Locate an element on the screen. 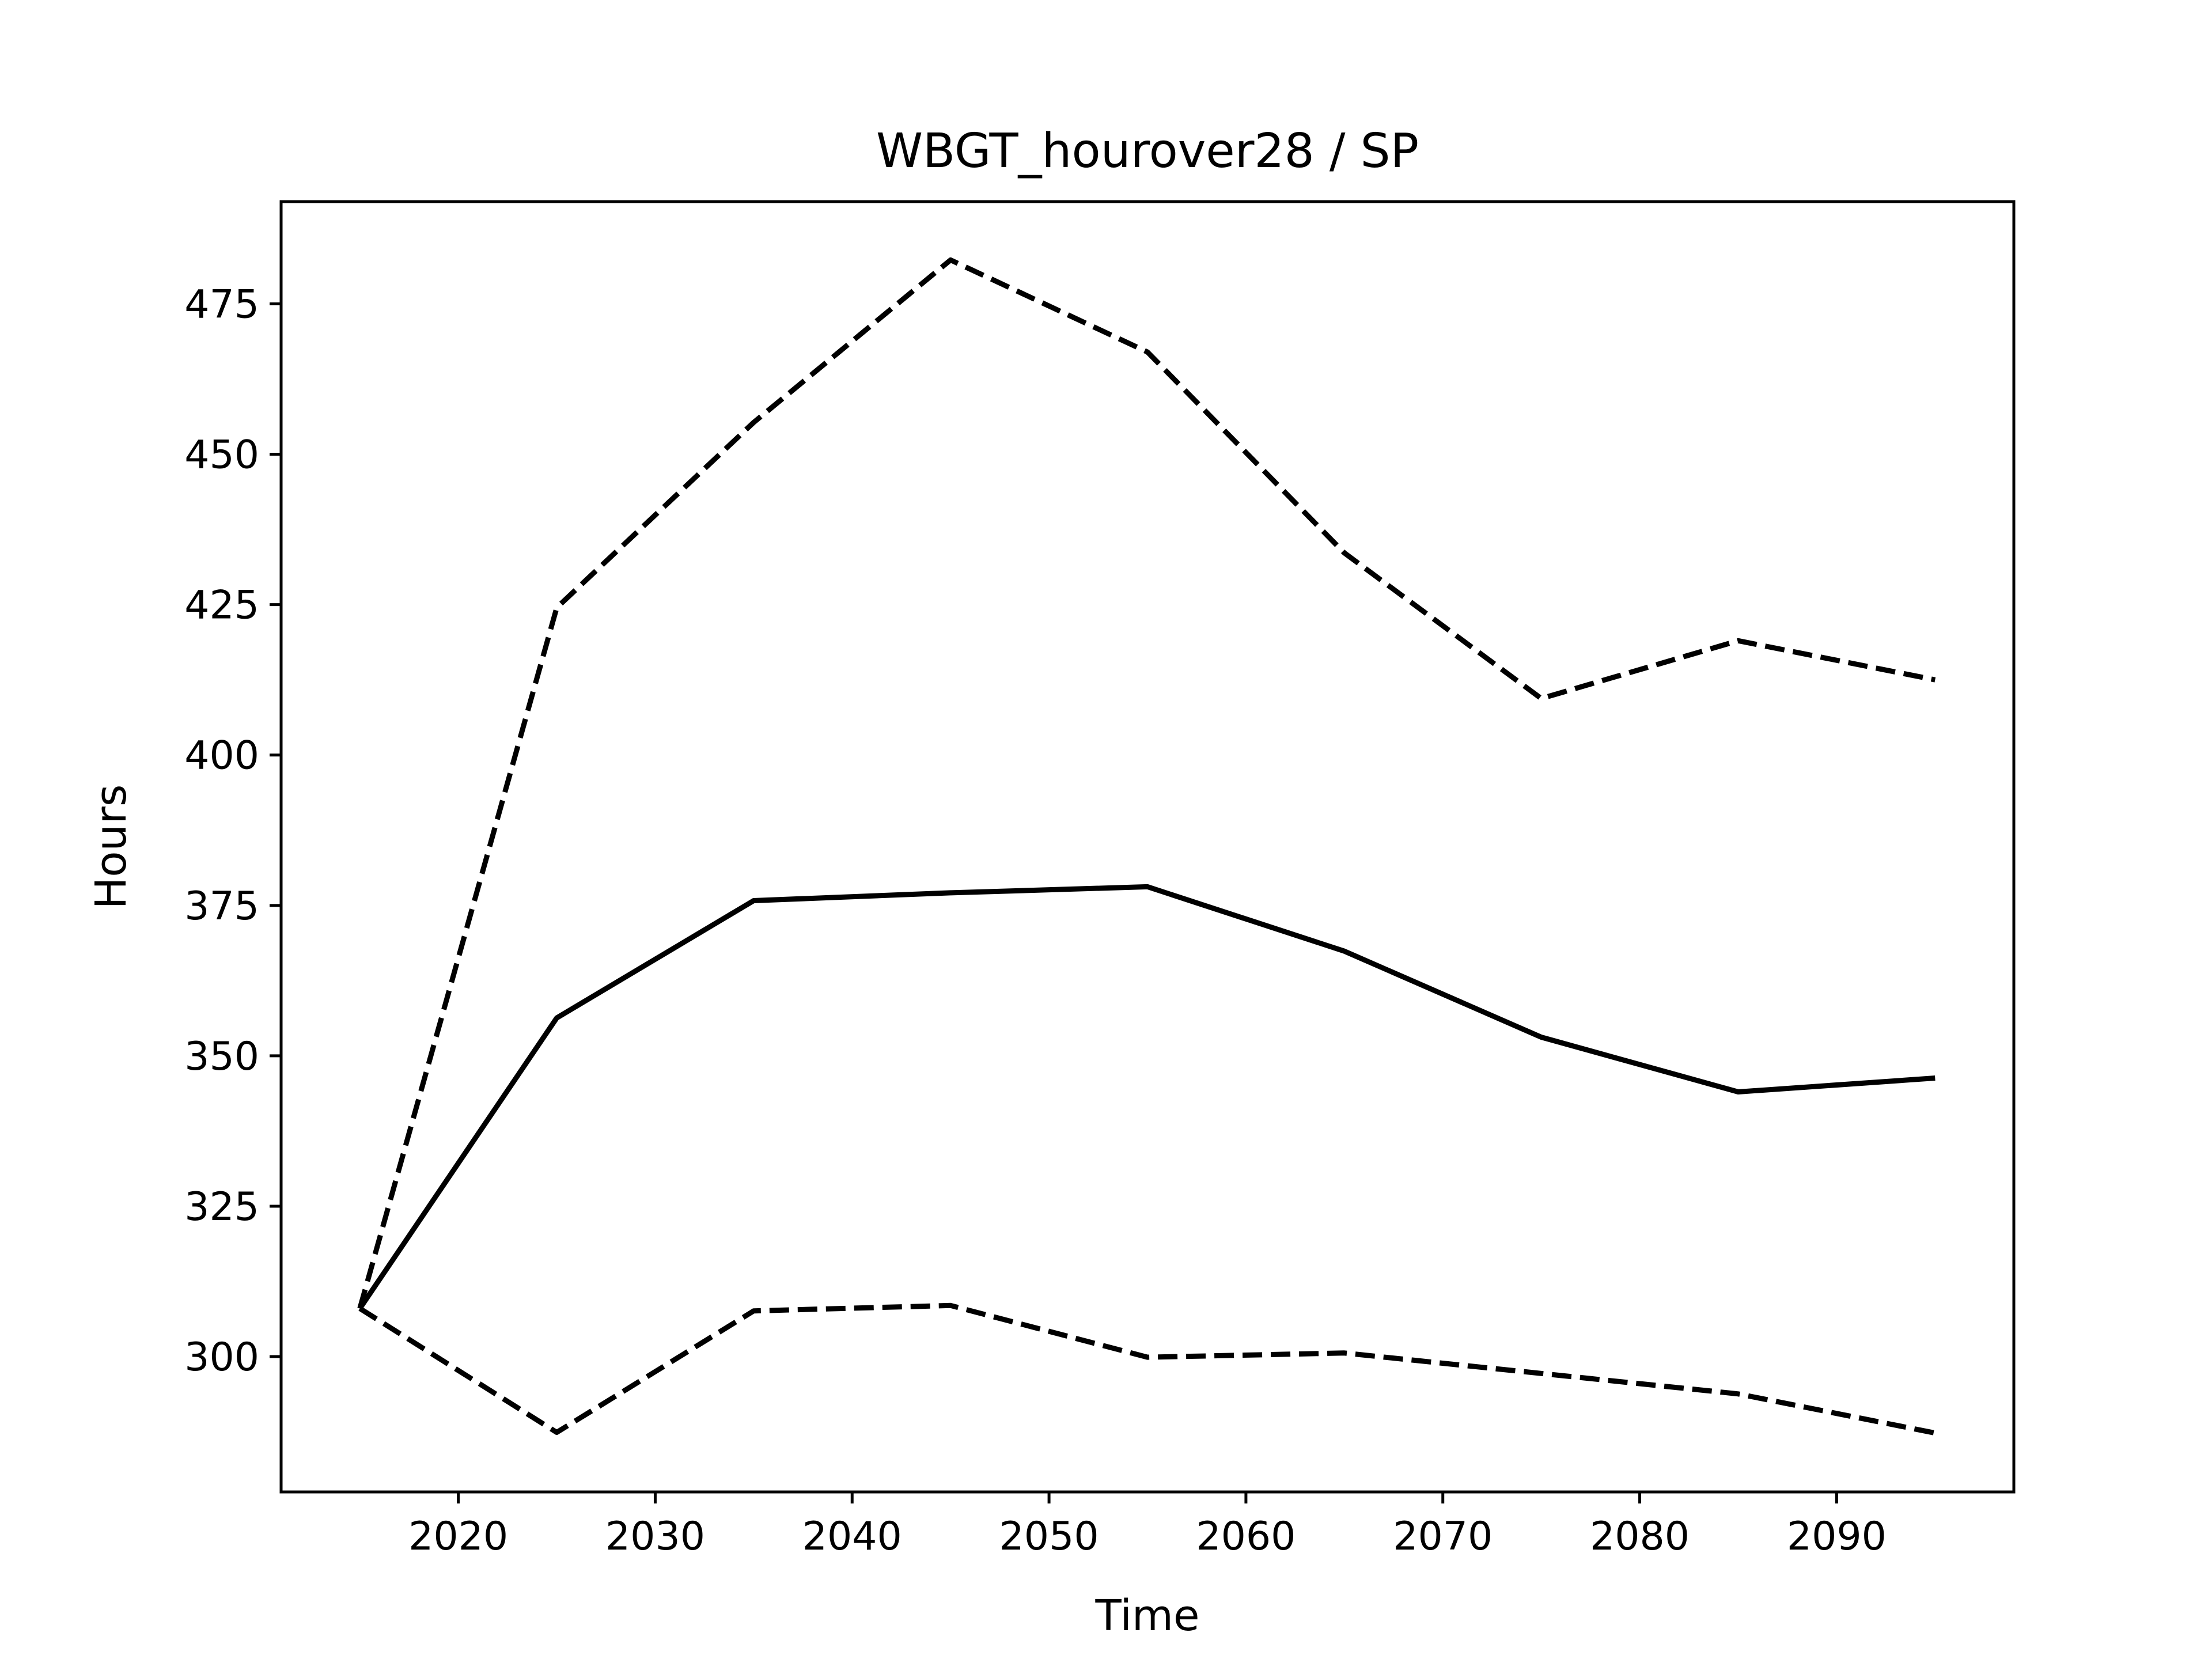  x-tick-label: 2060 is located at coordinates (1246, 1536).